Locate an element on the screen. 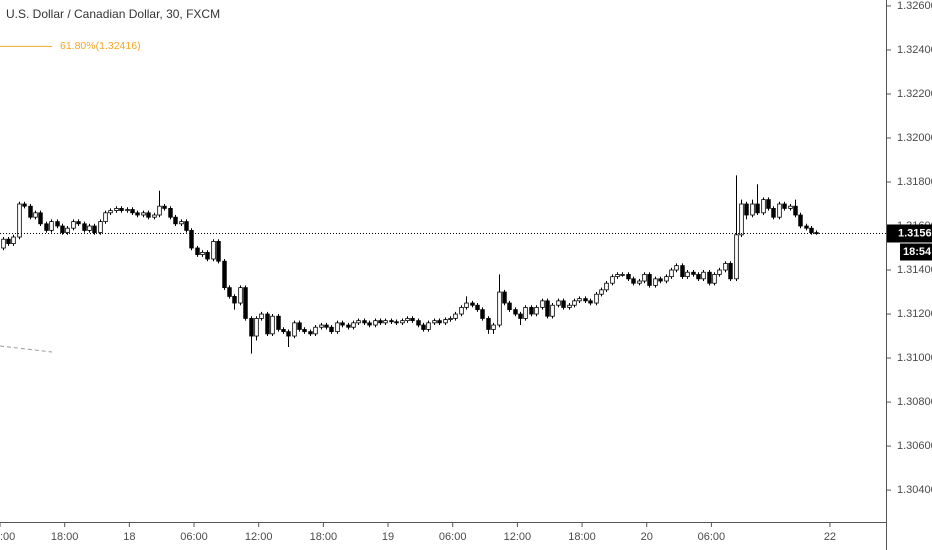  last-price-box is located at coordinates (909, 233).